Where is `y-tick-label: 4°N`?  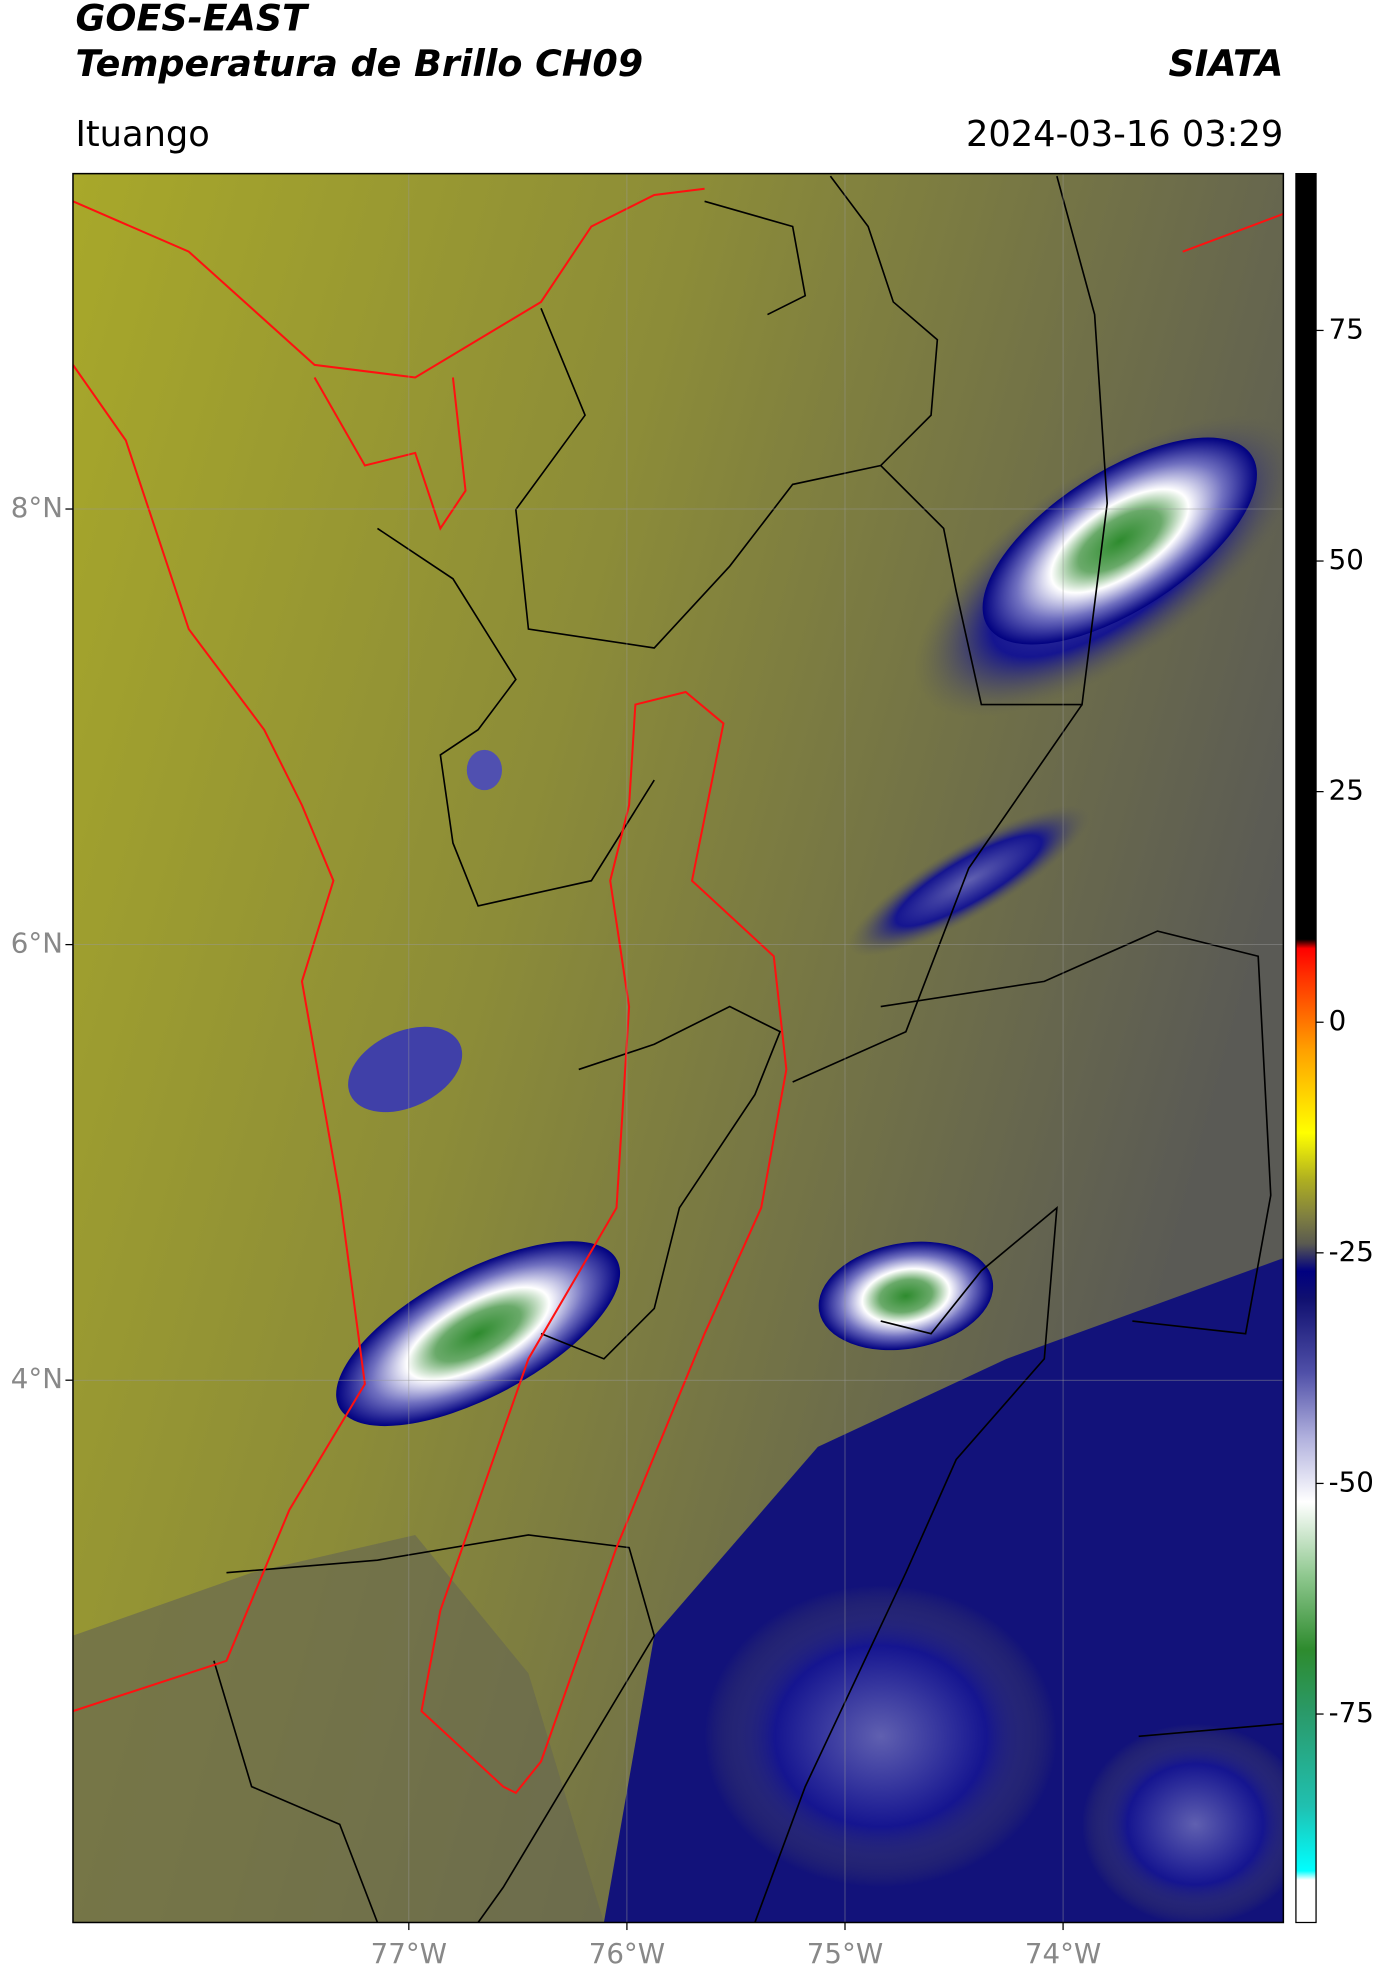 y-tick-label: 4°N is located at coordinates (37, 1378).